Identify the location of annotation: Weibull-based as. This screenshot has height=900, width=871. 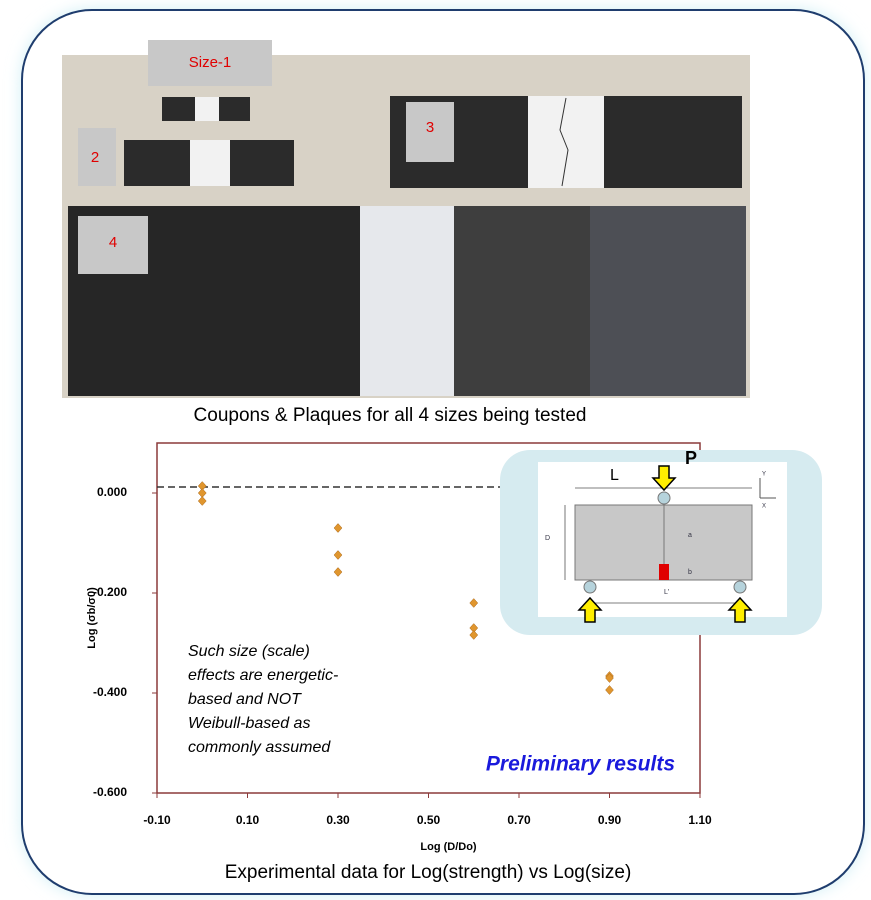
(249, 723).